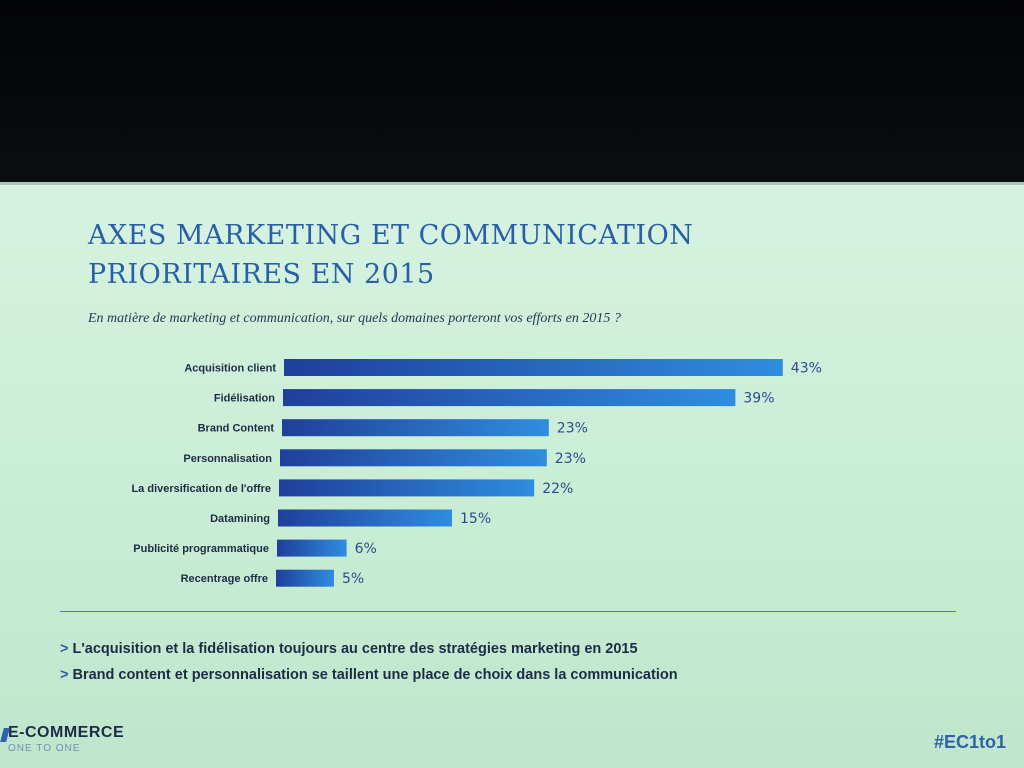  Describe the element at coordinates (391, 235) in the screenshot. I see `slide-title-line-1: AXES MARKETING ET COMMUNICATION` at that location.